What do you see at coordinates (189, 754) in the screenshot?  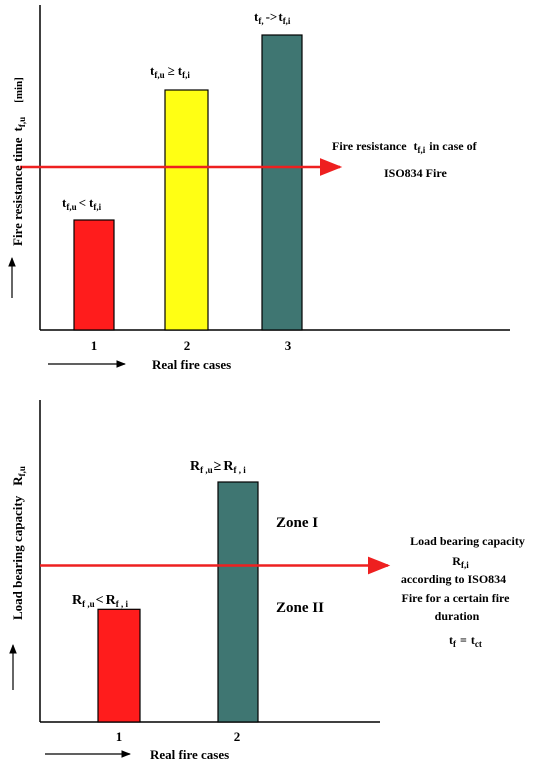 I see `bottom-x-label: Real fire cases` at bounding box center [189, 754].